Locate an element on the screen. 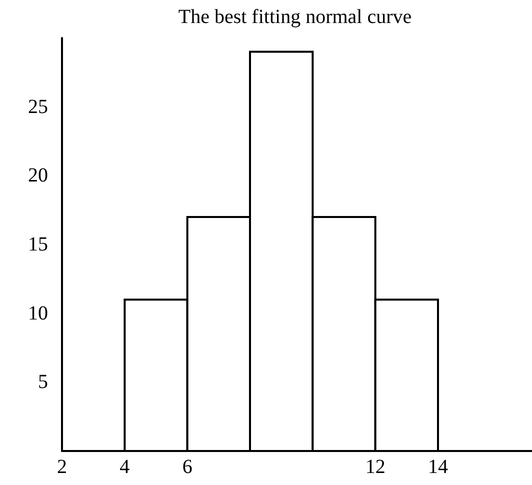 The height and width of the screenshot is (485, 532). y-tick-label: 20 is located at coordinates (38, 175).